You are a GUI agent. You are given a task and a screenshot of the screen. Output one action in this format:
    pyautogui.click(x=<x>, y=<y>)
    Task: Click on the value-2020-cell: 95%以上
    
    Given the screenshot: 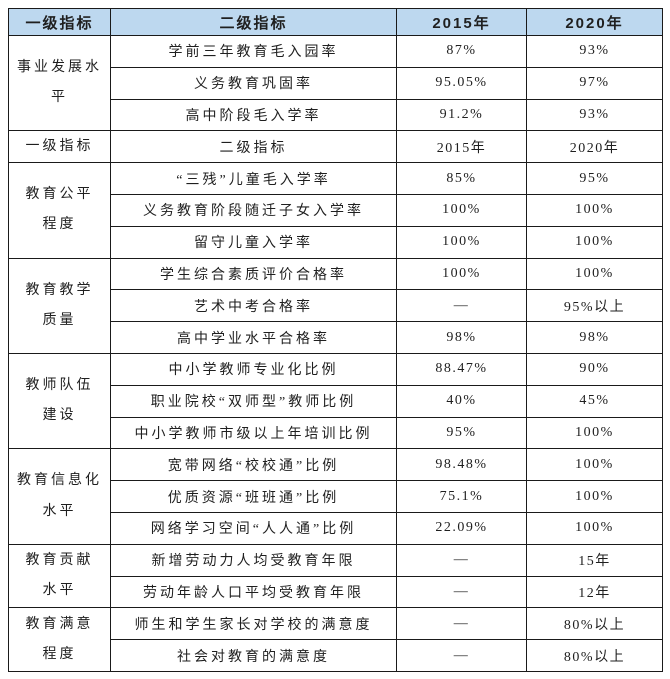 What is the action you would take?
    pyautogui.click(x=594, y=306)
    